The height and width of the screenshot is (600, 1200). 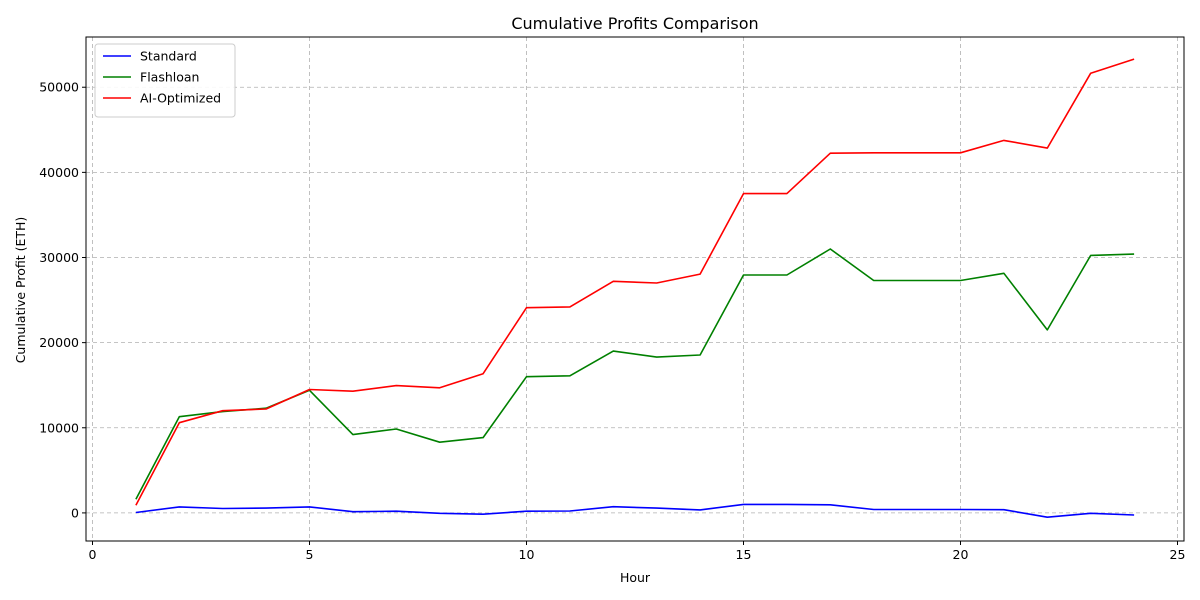 What do you see at coordinates (744, 554) in the screenshot?
I see `x-tick-label: 15` at bounding box center [744, 554].